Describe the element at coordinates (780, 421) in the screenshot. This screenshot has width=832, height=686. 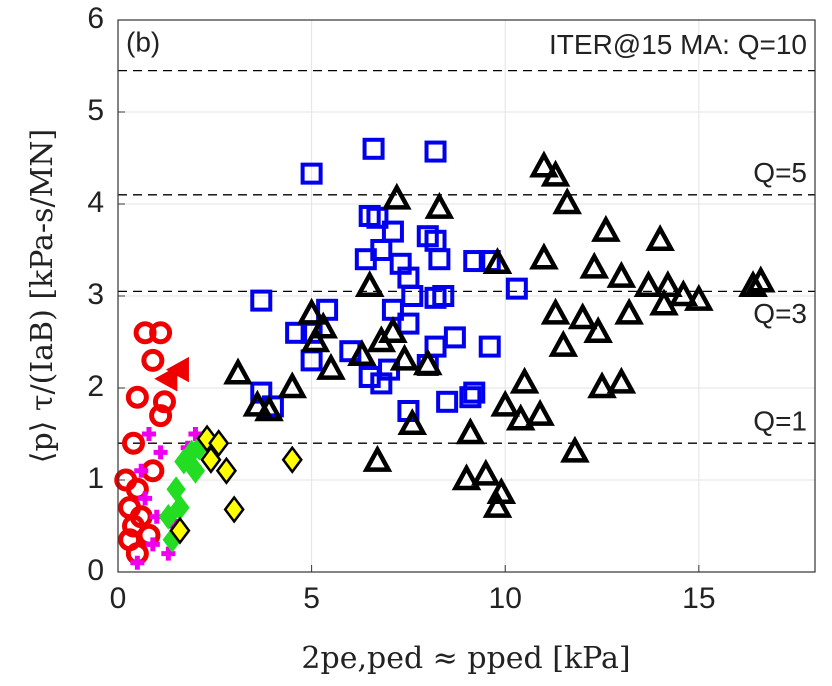
I see `reference-label: Q=1` at that location.